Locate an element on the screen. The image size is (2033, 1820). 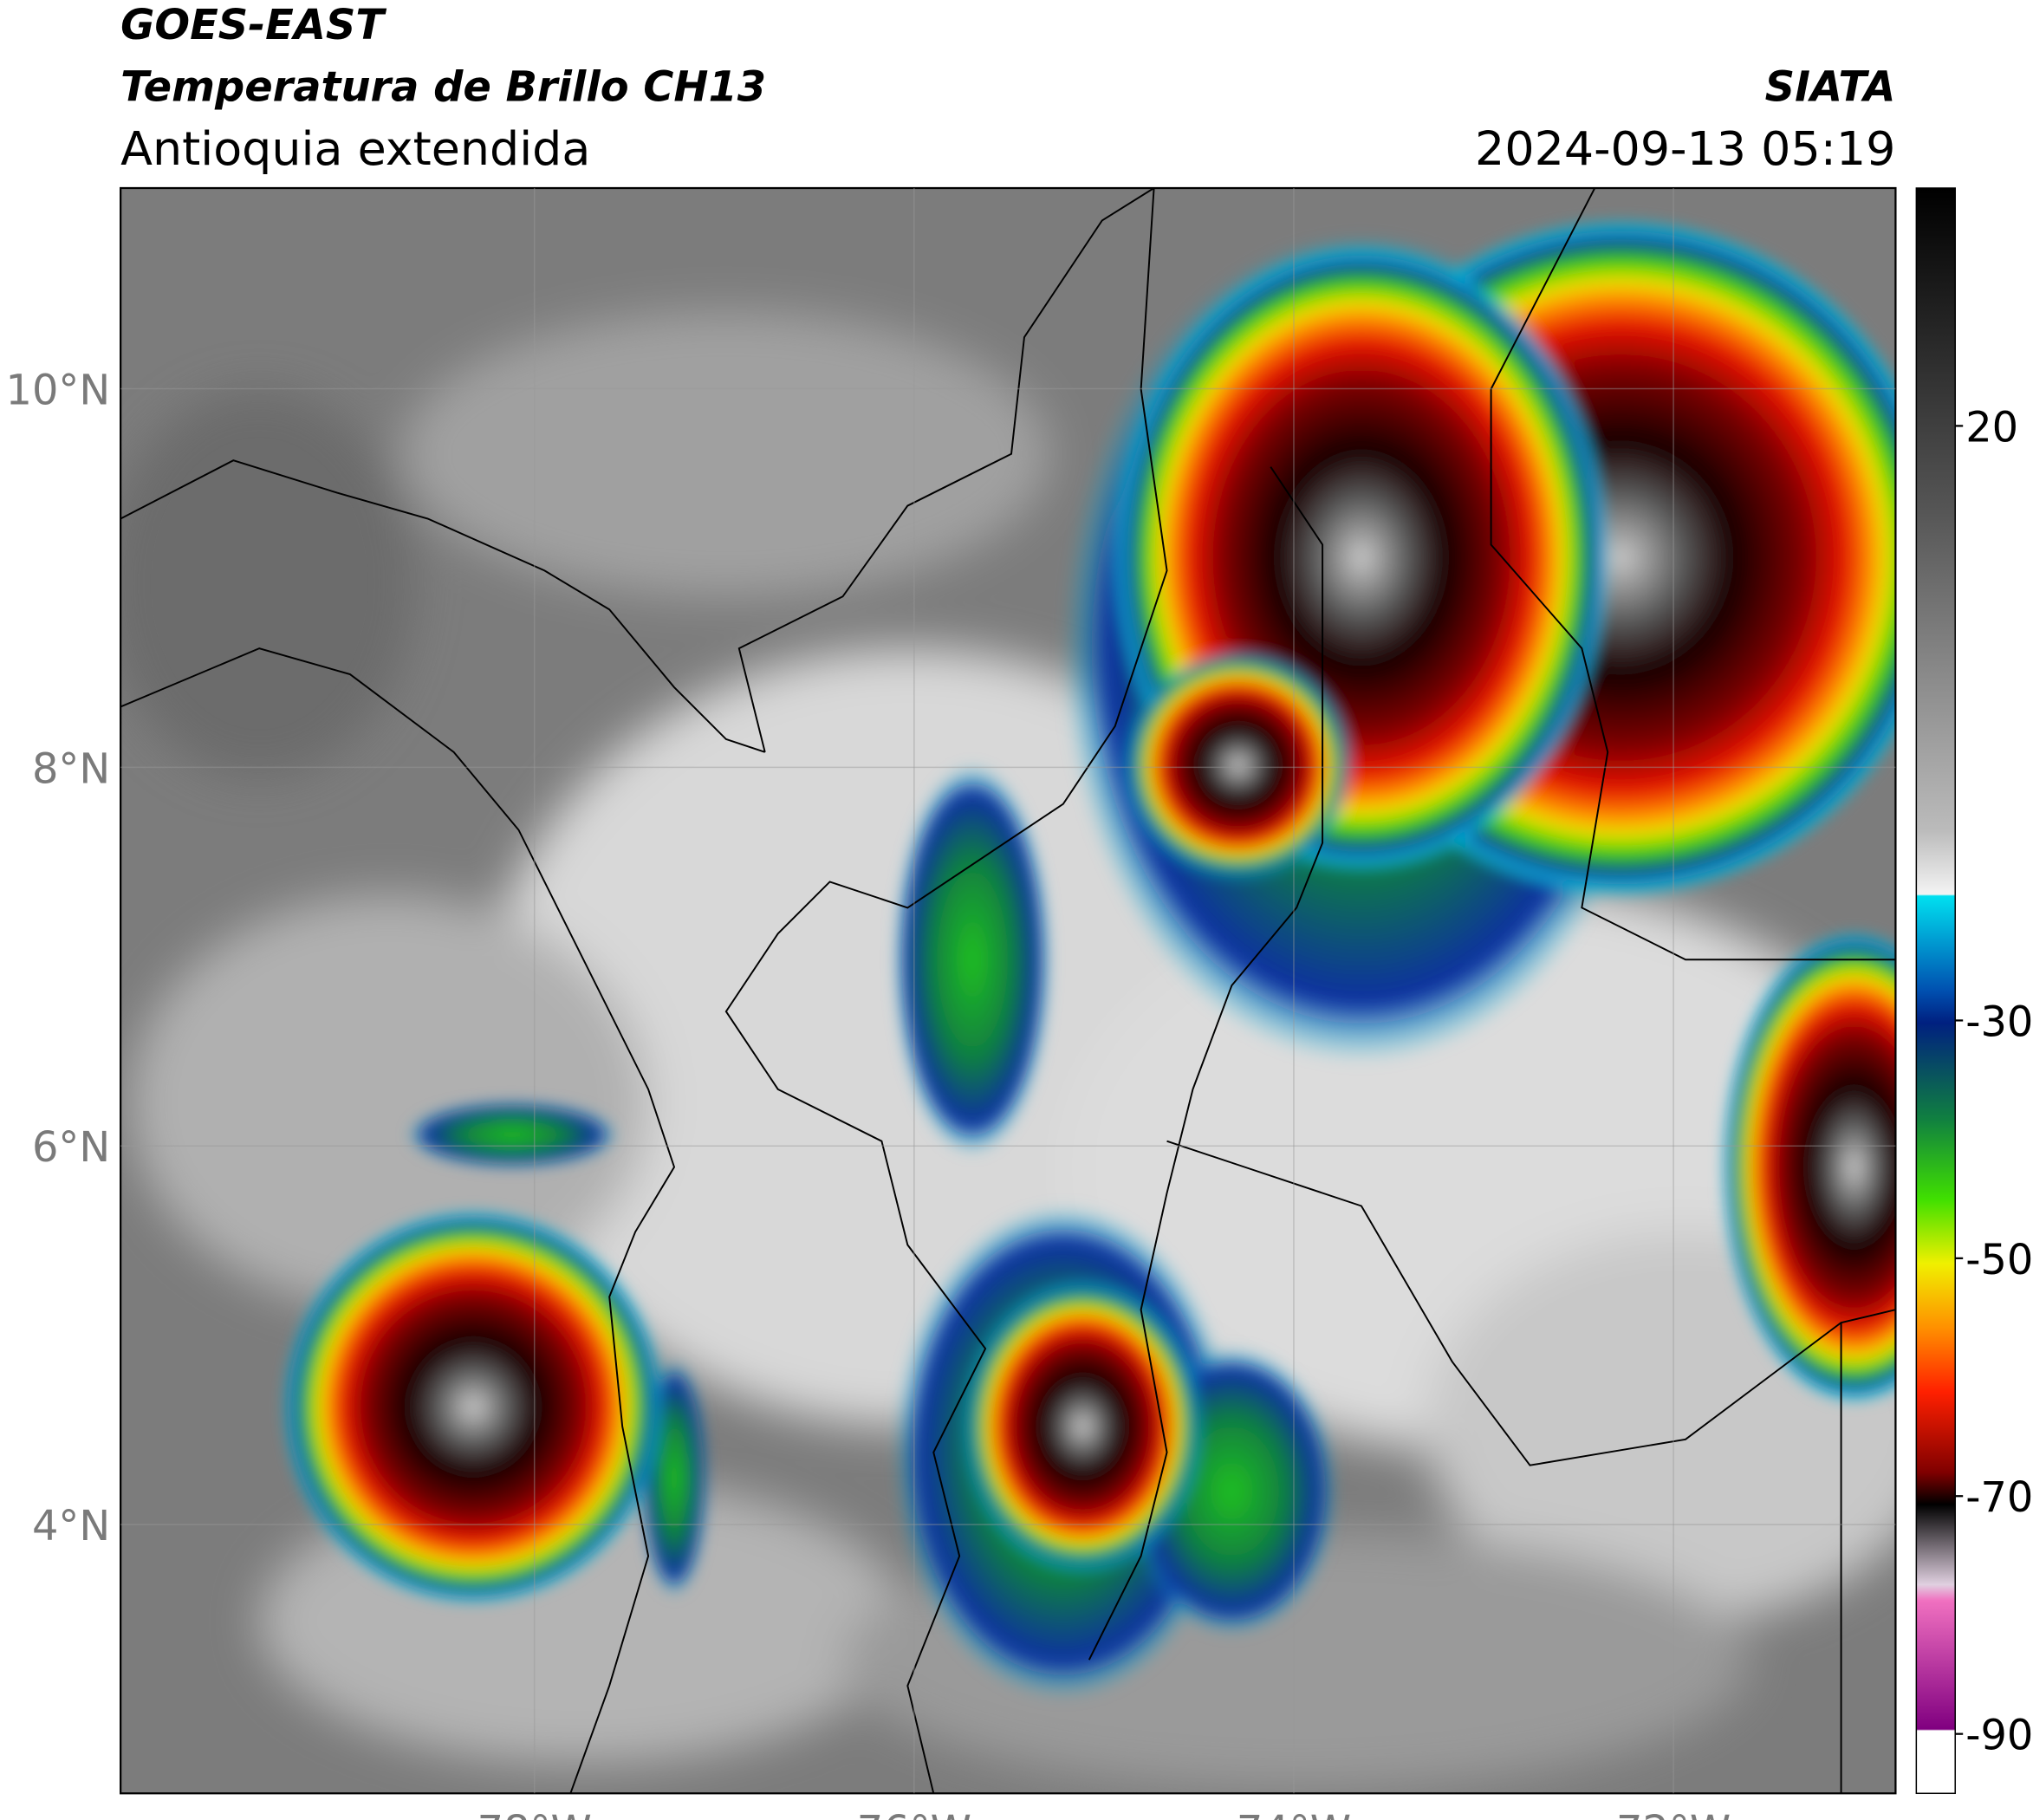
colorbar-tick-label: -50 is located at coordinates (1999, 1260).